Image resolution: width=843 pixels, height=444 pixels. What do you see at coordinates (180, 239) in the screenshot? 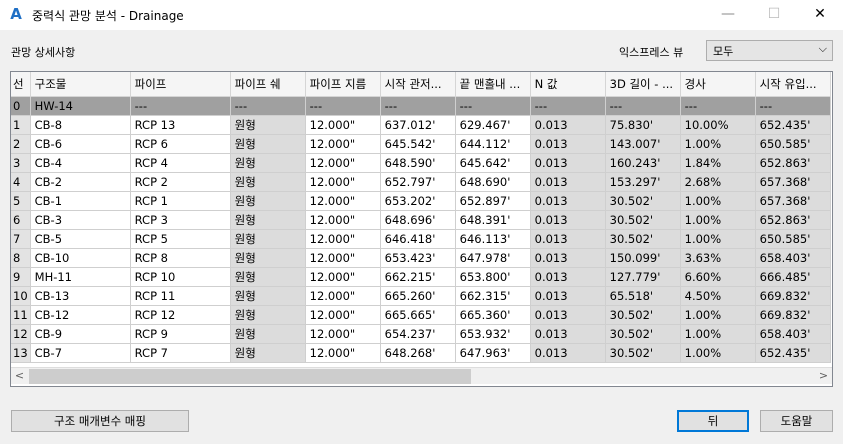
I see `table-cell: RCP 5` at bounding box center [180, 239].